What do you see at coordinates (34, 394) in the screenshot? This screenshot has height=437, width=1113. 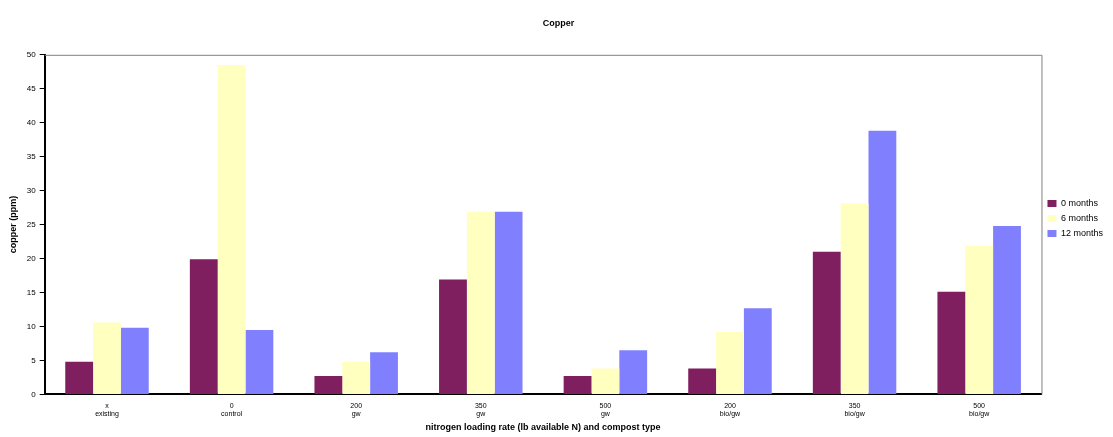 I see `y-tick-label: 0` at bounding box center [34, 394].